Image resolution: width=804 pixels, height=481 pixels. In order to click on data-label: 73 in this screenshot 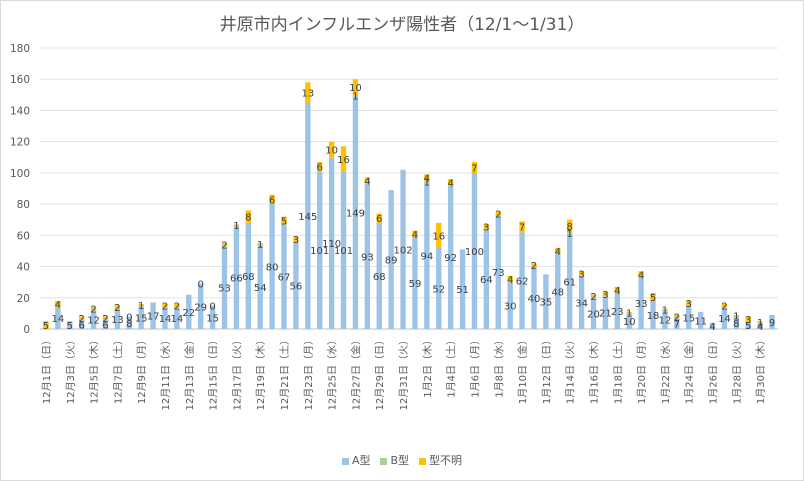, I will do `click(498, 273)`.